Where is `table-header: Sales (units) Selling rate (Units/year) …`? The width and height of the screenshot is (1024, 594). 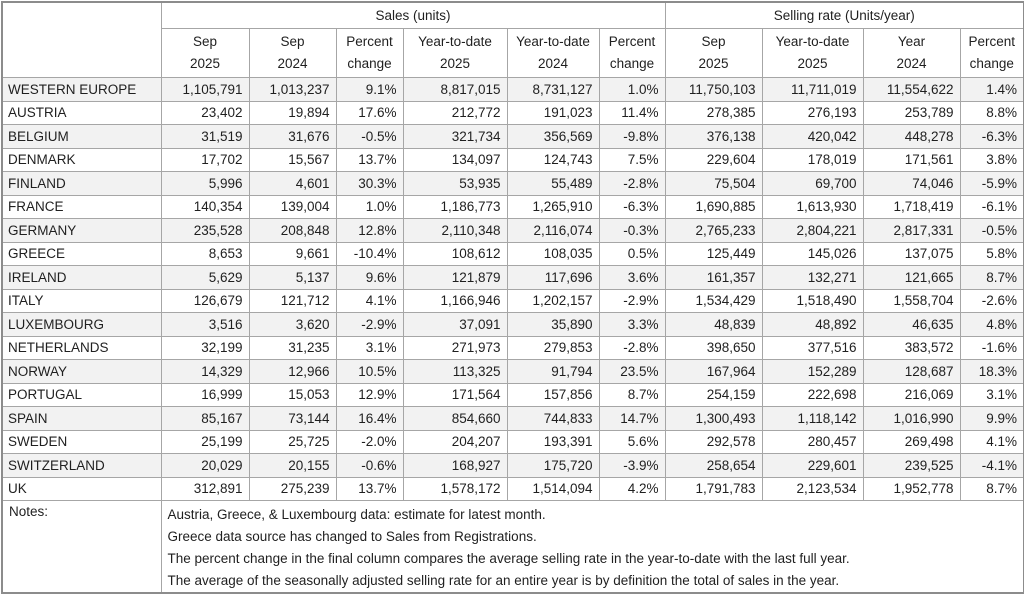
table-header: Sales (units) Selling rate (Units/year) … is located at coordinates (512, 39).